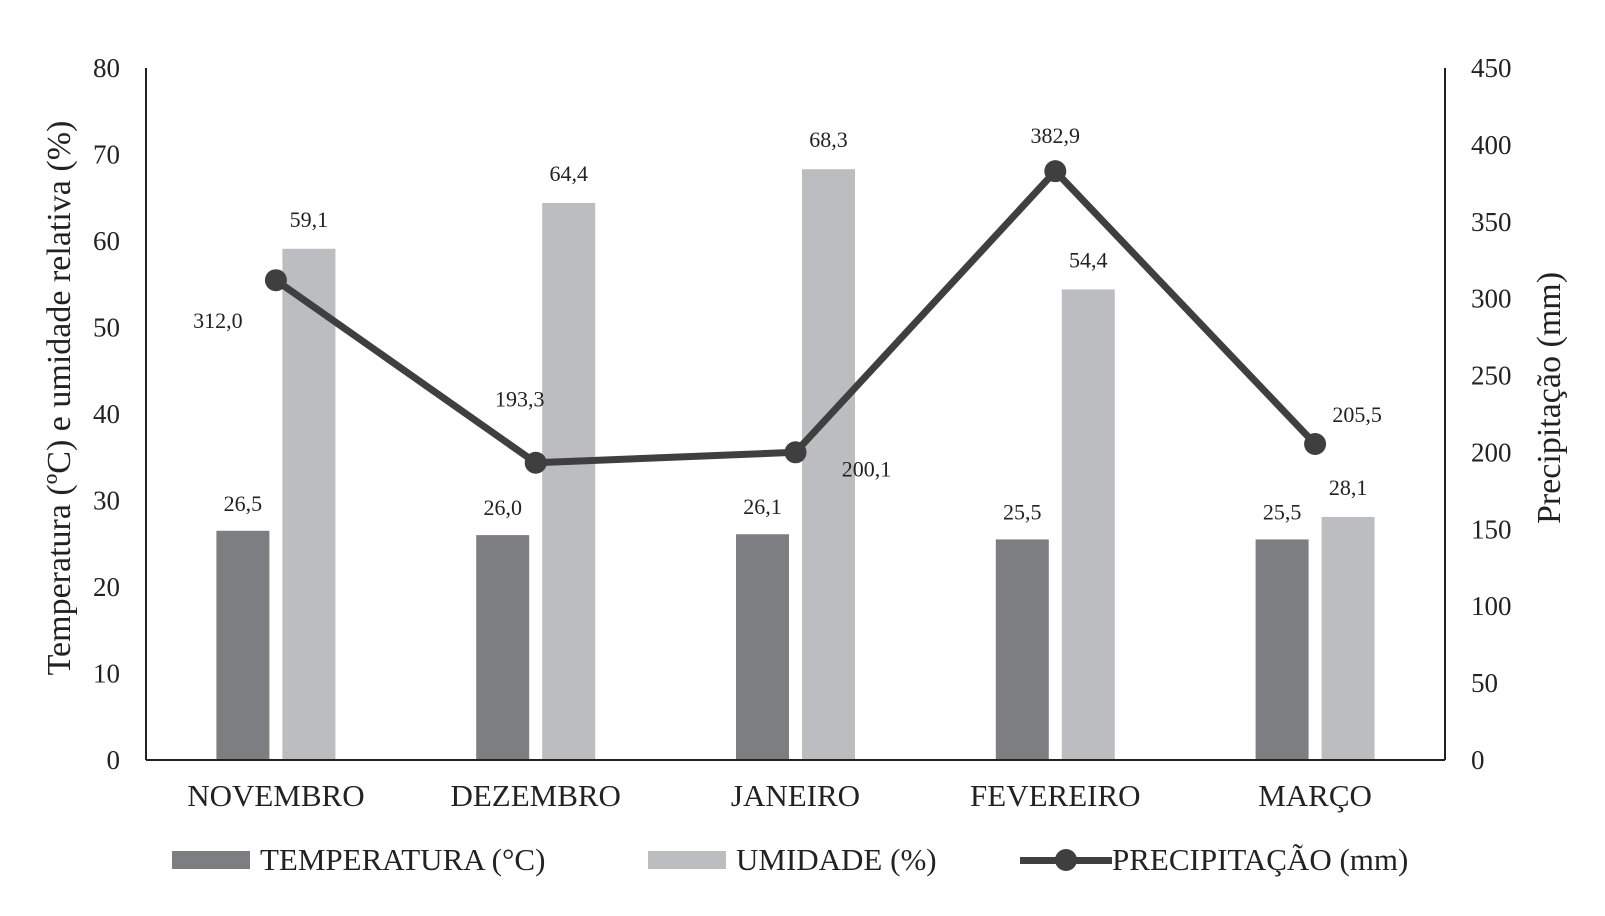 The width and height of the screenshot is (1605, 916). Describe the element at coordinates (106, 674) in the screenshot. I see `left-tick-label: 10` at that location.